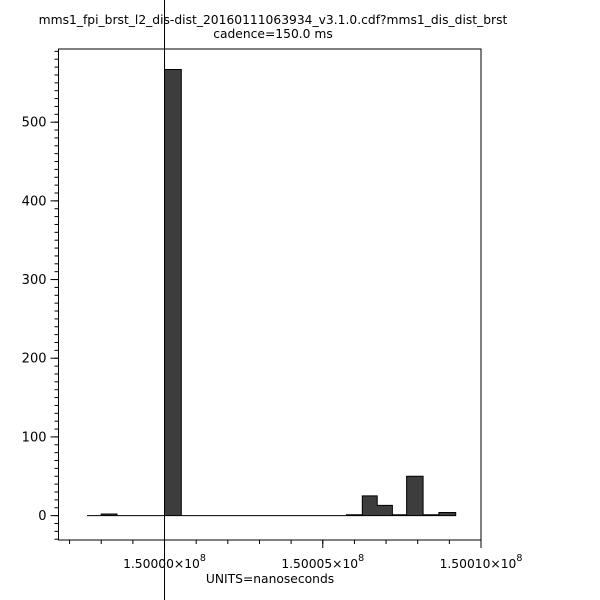 The height and width of the screenshot is (600, 600). Describe the element at coordinates (270, 579) in the screenshot. I see `x-axis-unit-label: UNITS=nanoseconds` at that location.